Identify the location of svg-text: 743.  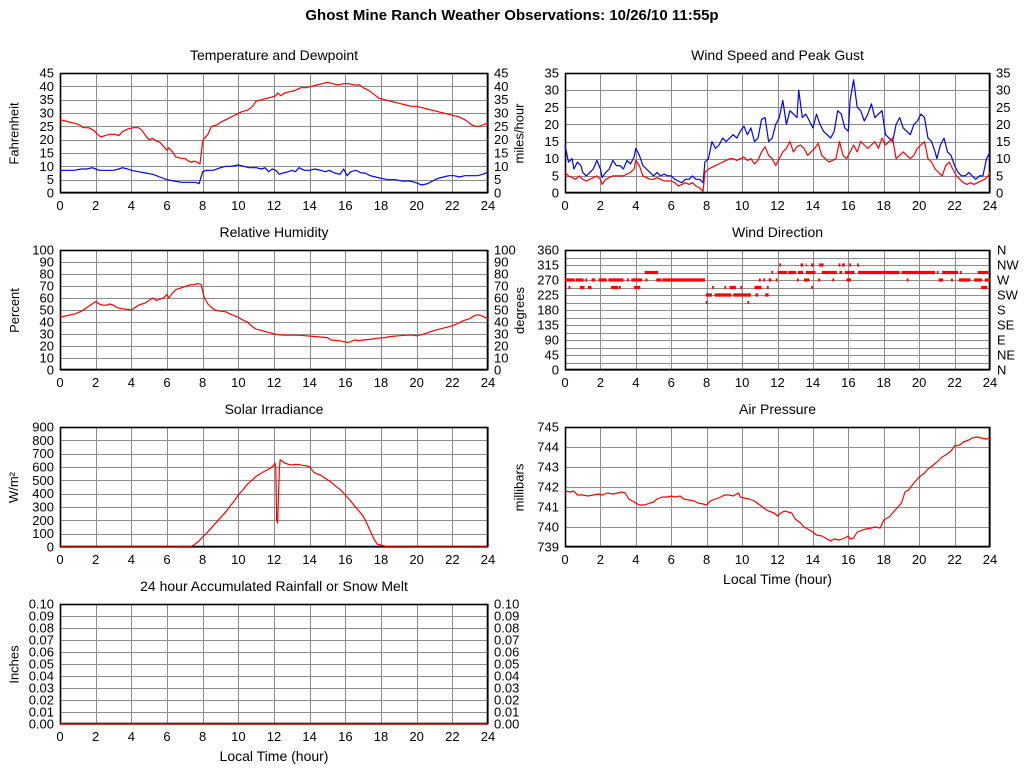
(548, 467).